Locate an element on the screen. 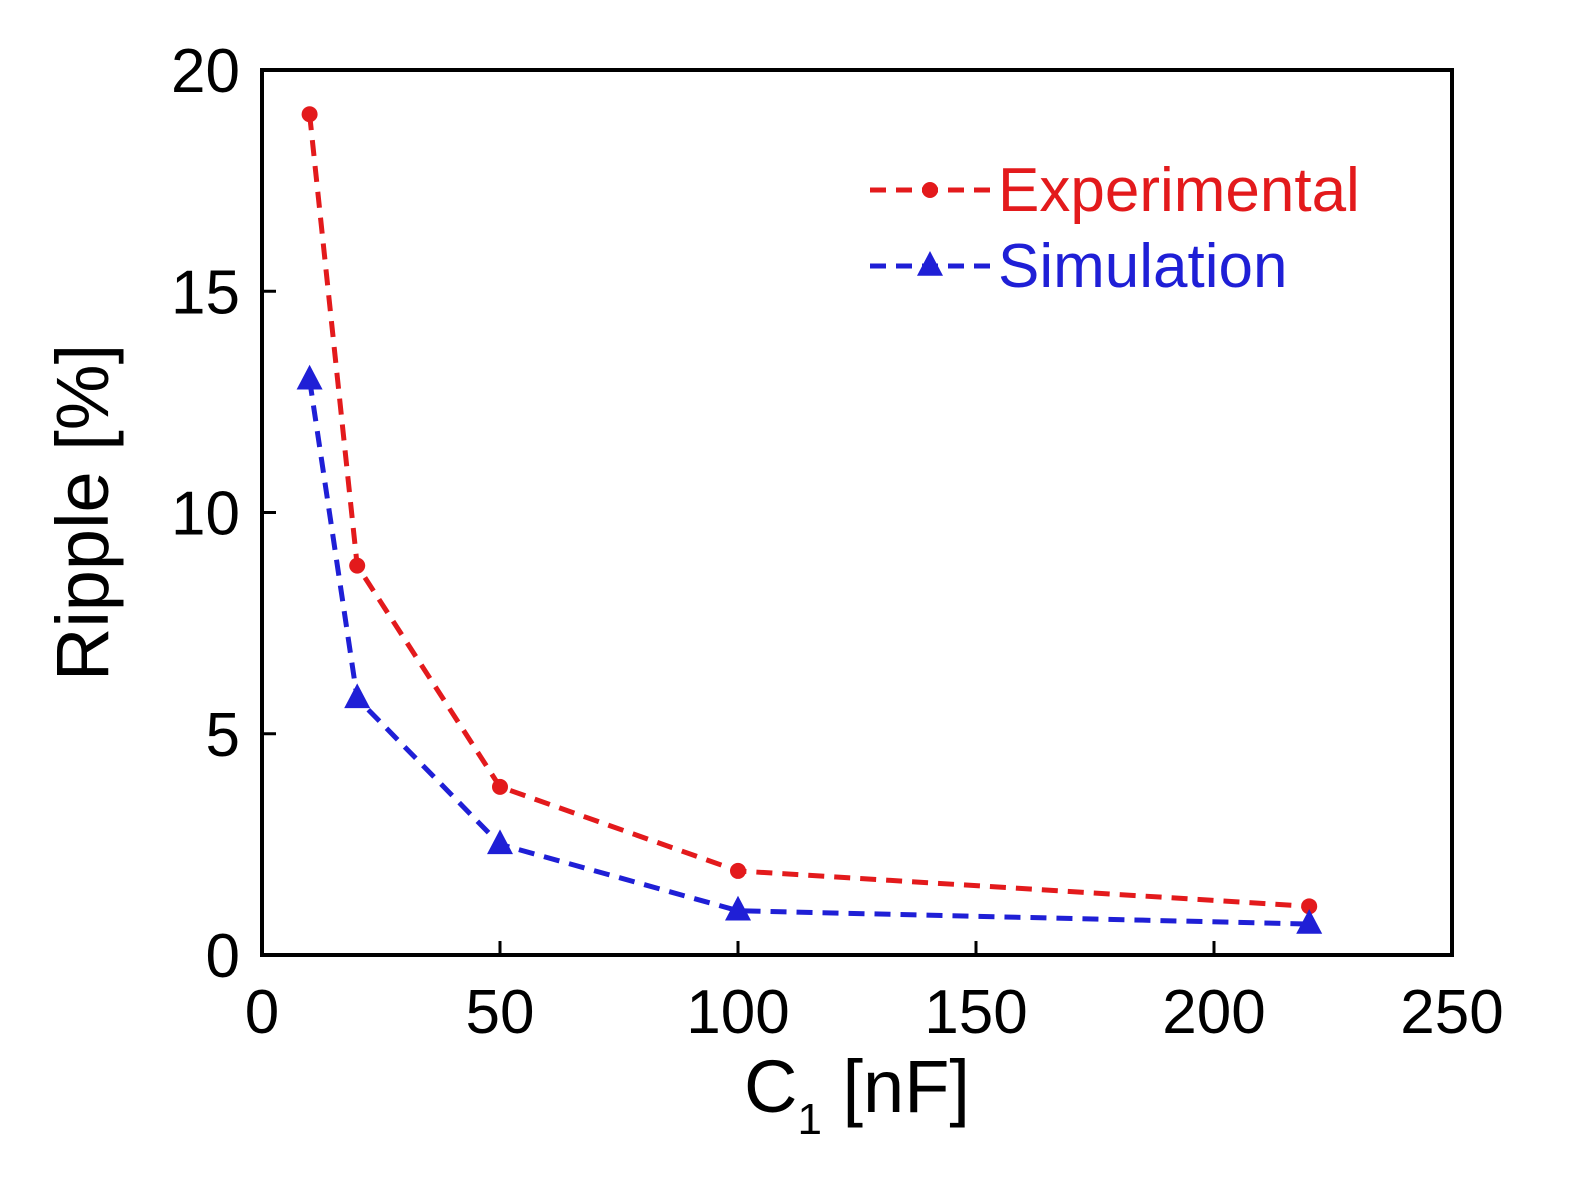  legend-marker-experimental is located at coordinates (930, 190).